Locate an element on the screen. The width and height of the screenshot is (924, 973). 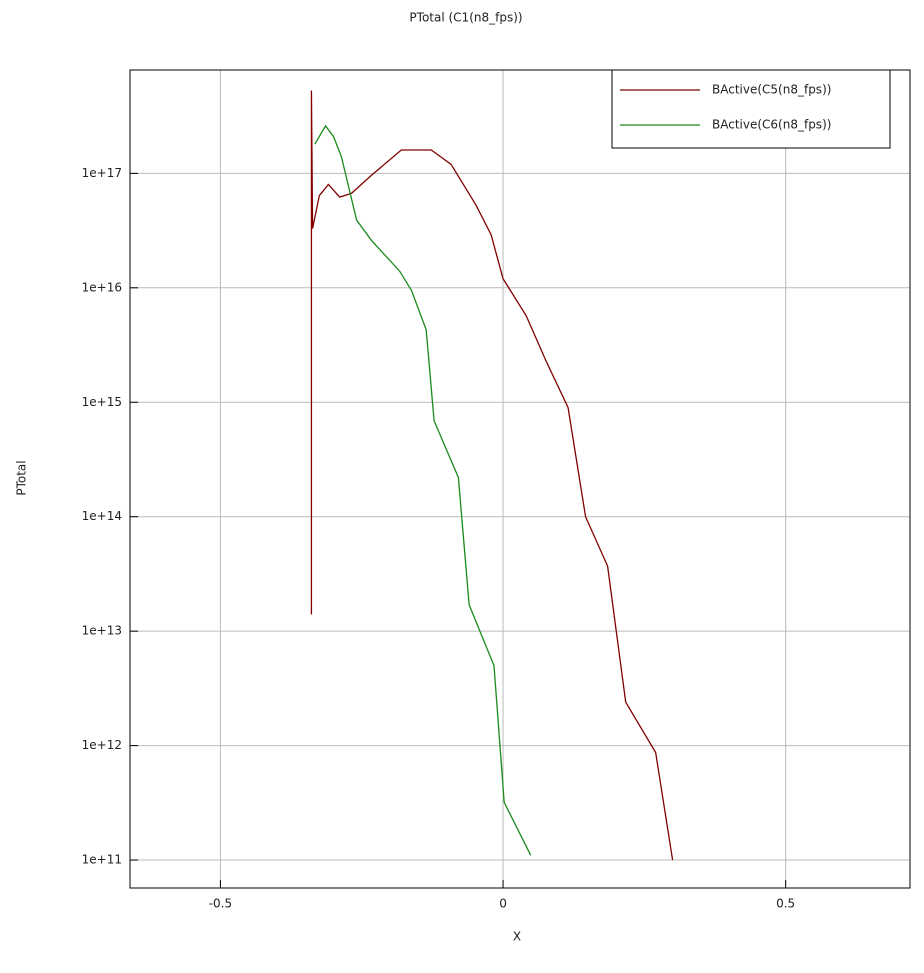
y-axis-label: PTotal is located at coordinates (22, 477).